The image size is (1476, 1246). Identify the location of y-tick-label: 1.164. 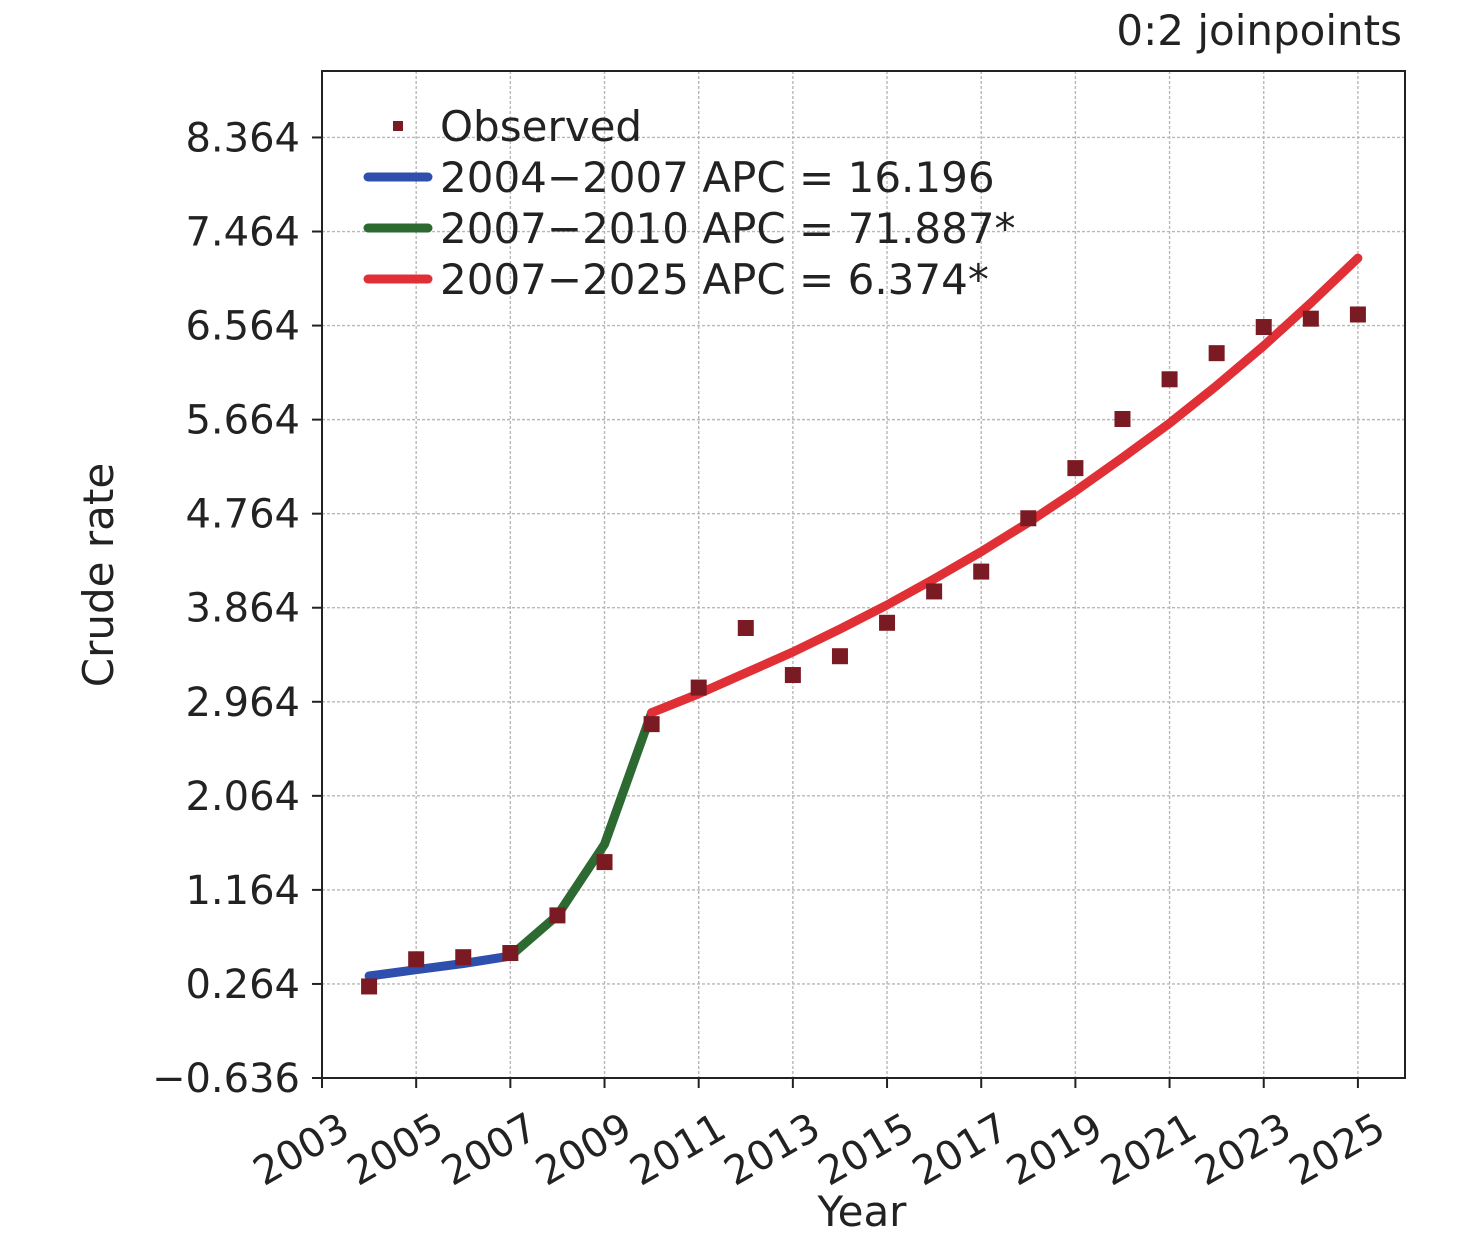
(242, 891).